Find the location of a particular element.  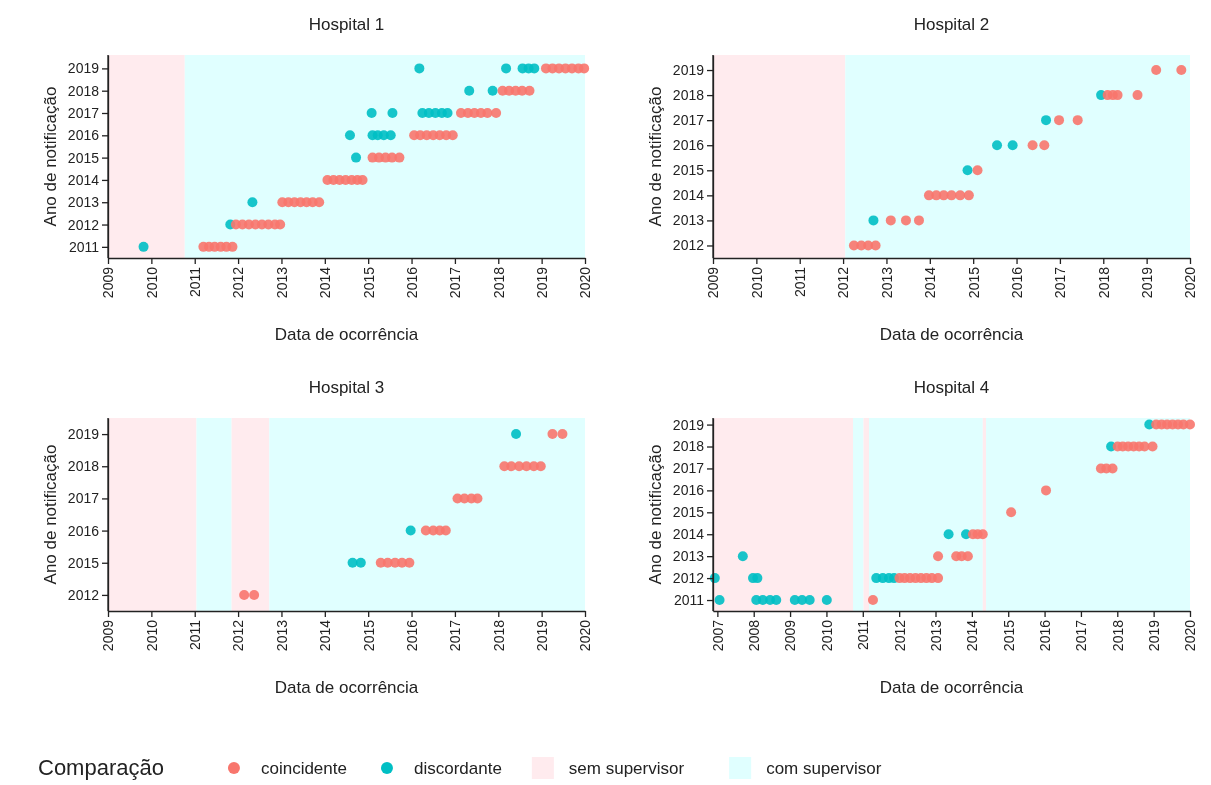

x-tick-label: 2017 is located at coordinates (1081, 635).